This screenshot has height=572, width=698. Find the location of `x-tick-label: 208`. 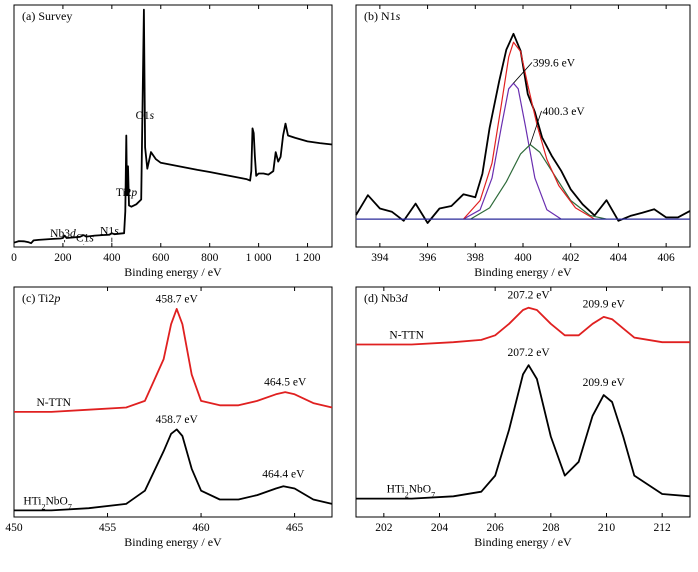

x-tick-label: 208 is located at coordinates (551, 528).